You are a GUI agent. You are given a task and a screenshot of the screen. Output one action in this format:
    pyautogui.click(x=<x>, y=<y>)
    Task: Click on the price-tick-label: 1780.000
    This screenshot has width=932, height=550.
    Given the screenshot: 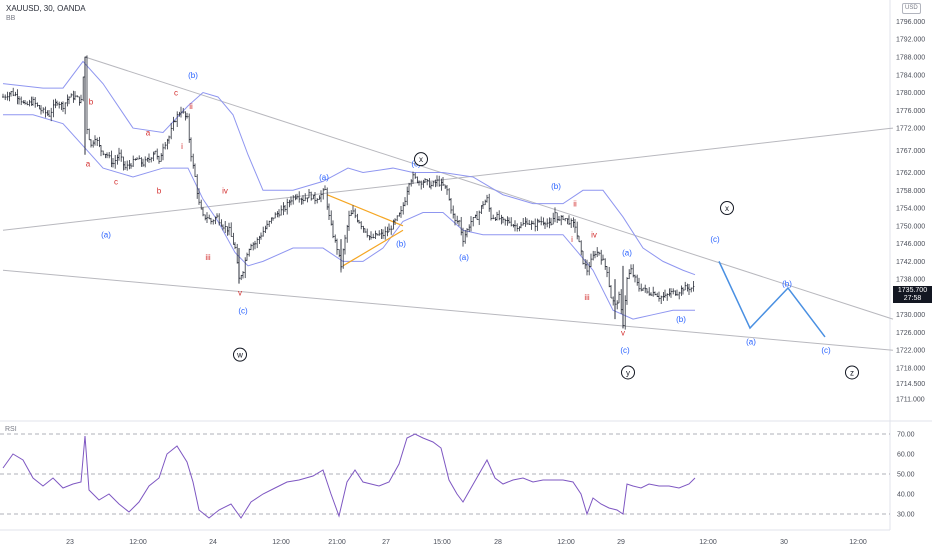 What is the action you would take?
    pyautogui.click(x=910, y=93)
    